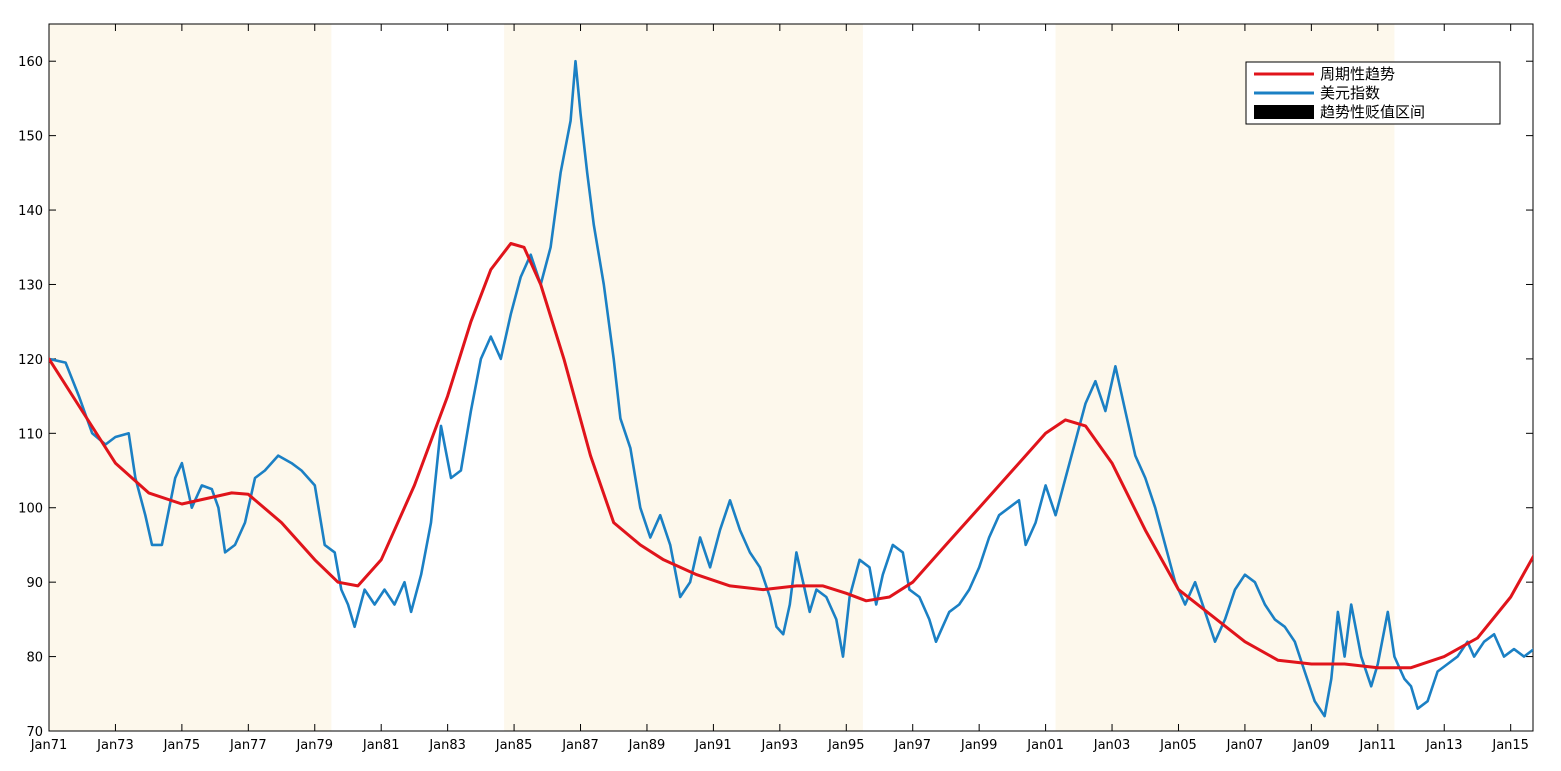 Image resolution: width=1561 pixels, height=771 pixels. I want to click on legend-label: 周期性趋势, so click(1357, 74).